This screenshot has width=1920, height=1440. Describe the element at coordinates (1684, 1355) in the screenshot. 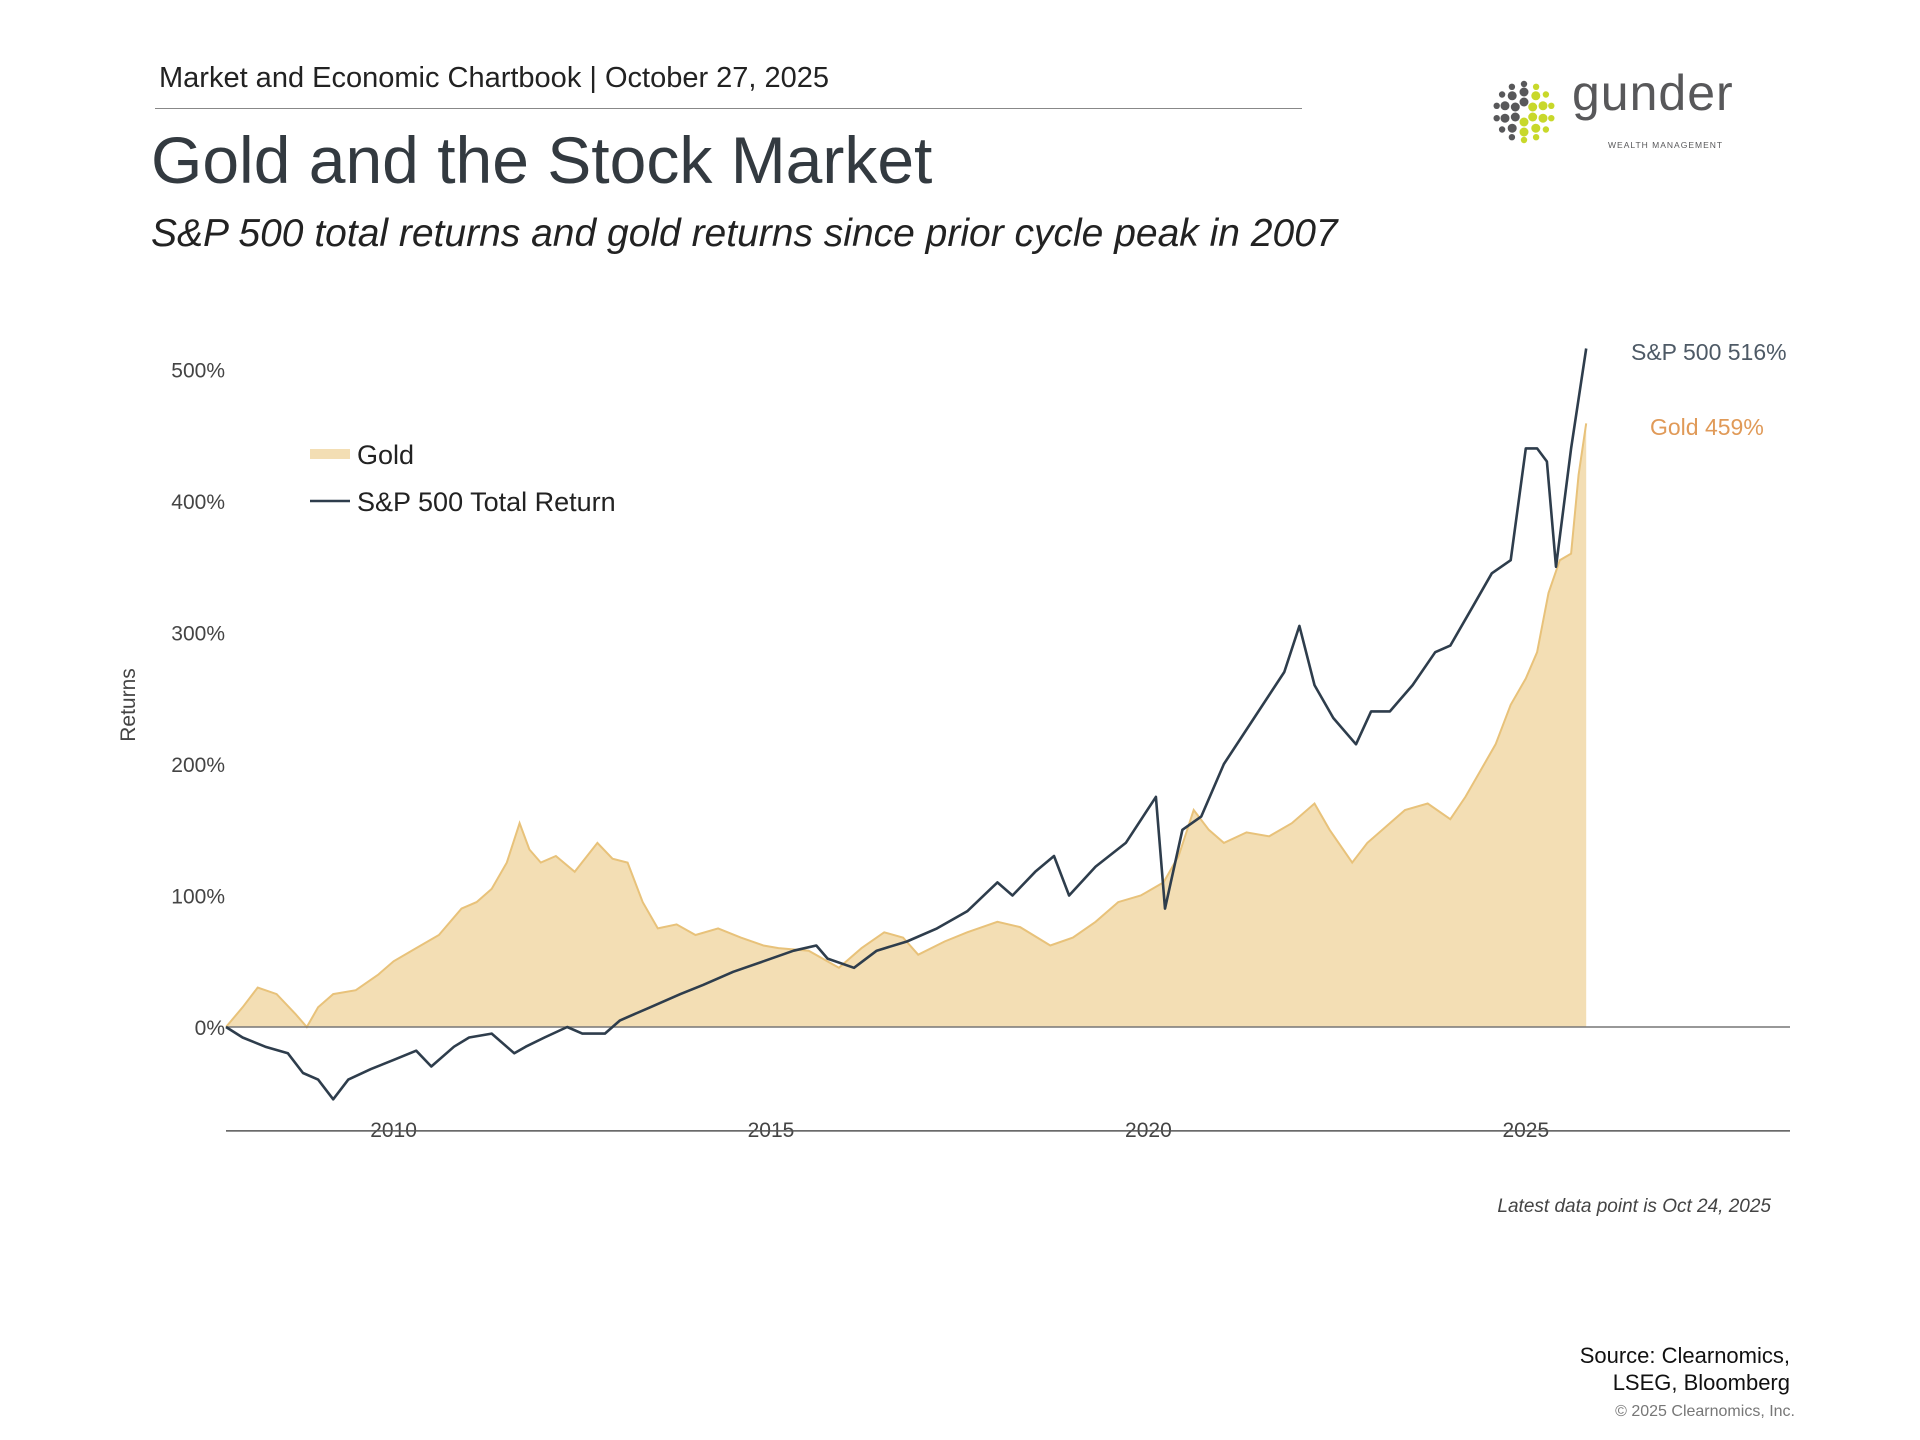

I see `source-line-1: Source: Clearnomics,` at that location.